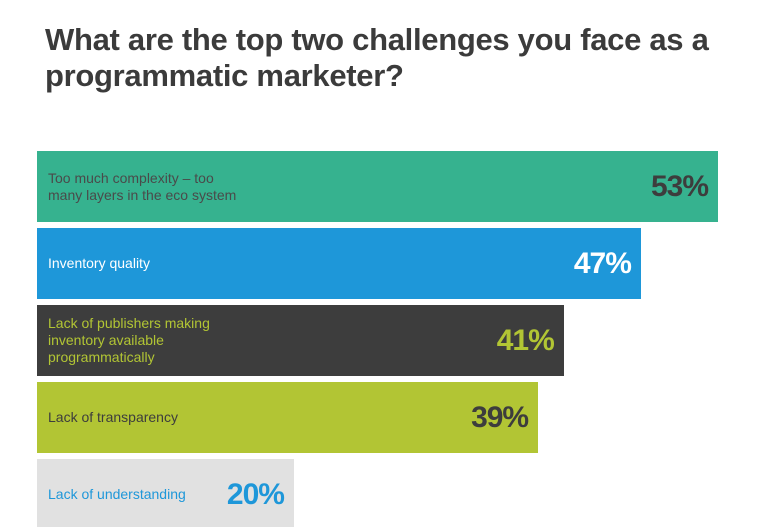 This screenshot has height=527, width=783. Describe the element at coordinates (117, 494) in the screenshot. I see `category-label: Lack of understanding` at that location.